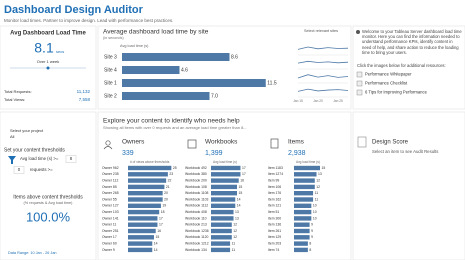  What do you see at coordinates (32, 253) in the screenshot?
I see `date-range: Data Range: 10 Jan - 26 Jan` at bounding box center [32, 253].